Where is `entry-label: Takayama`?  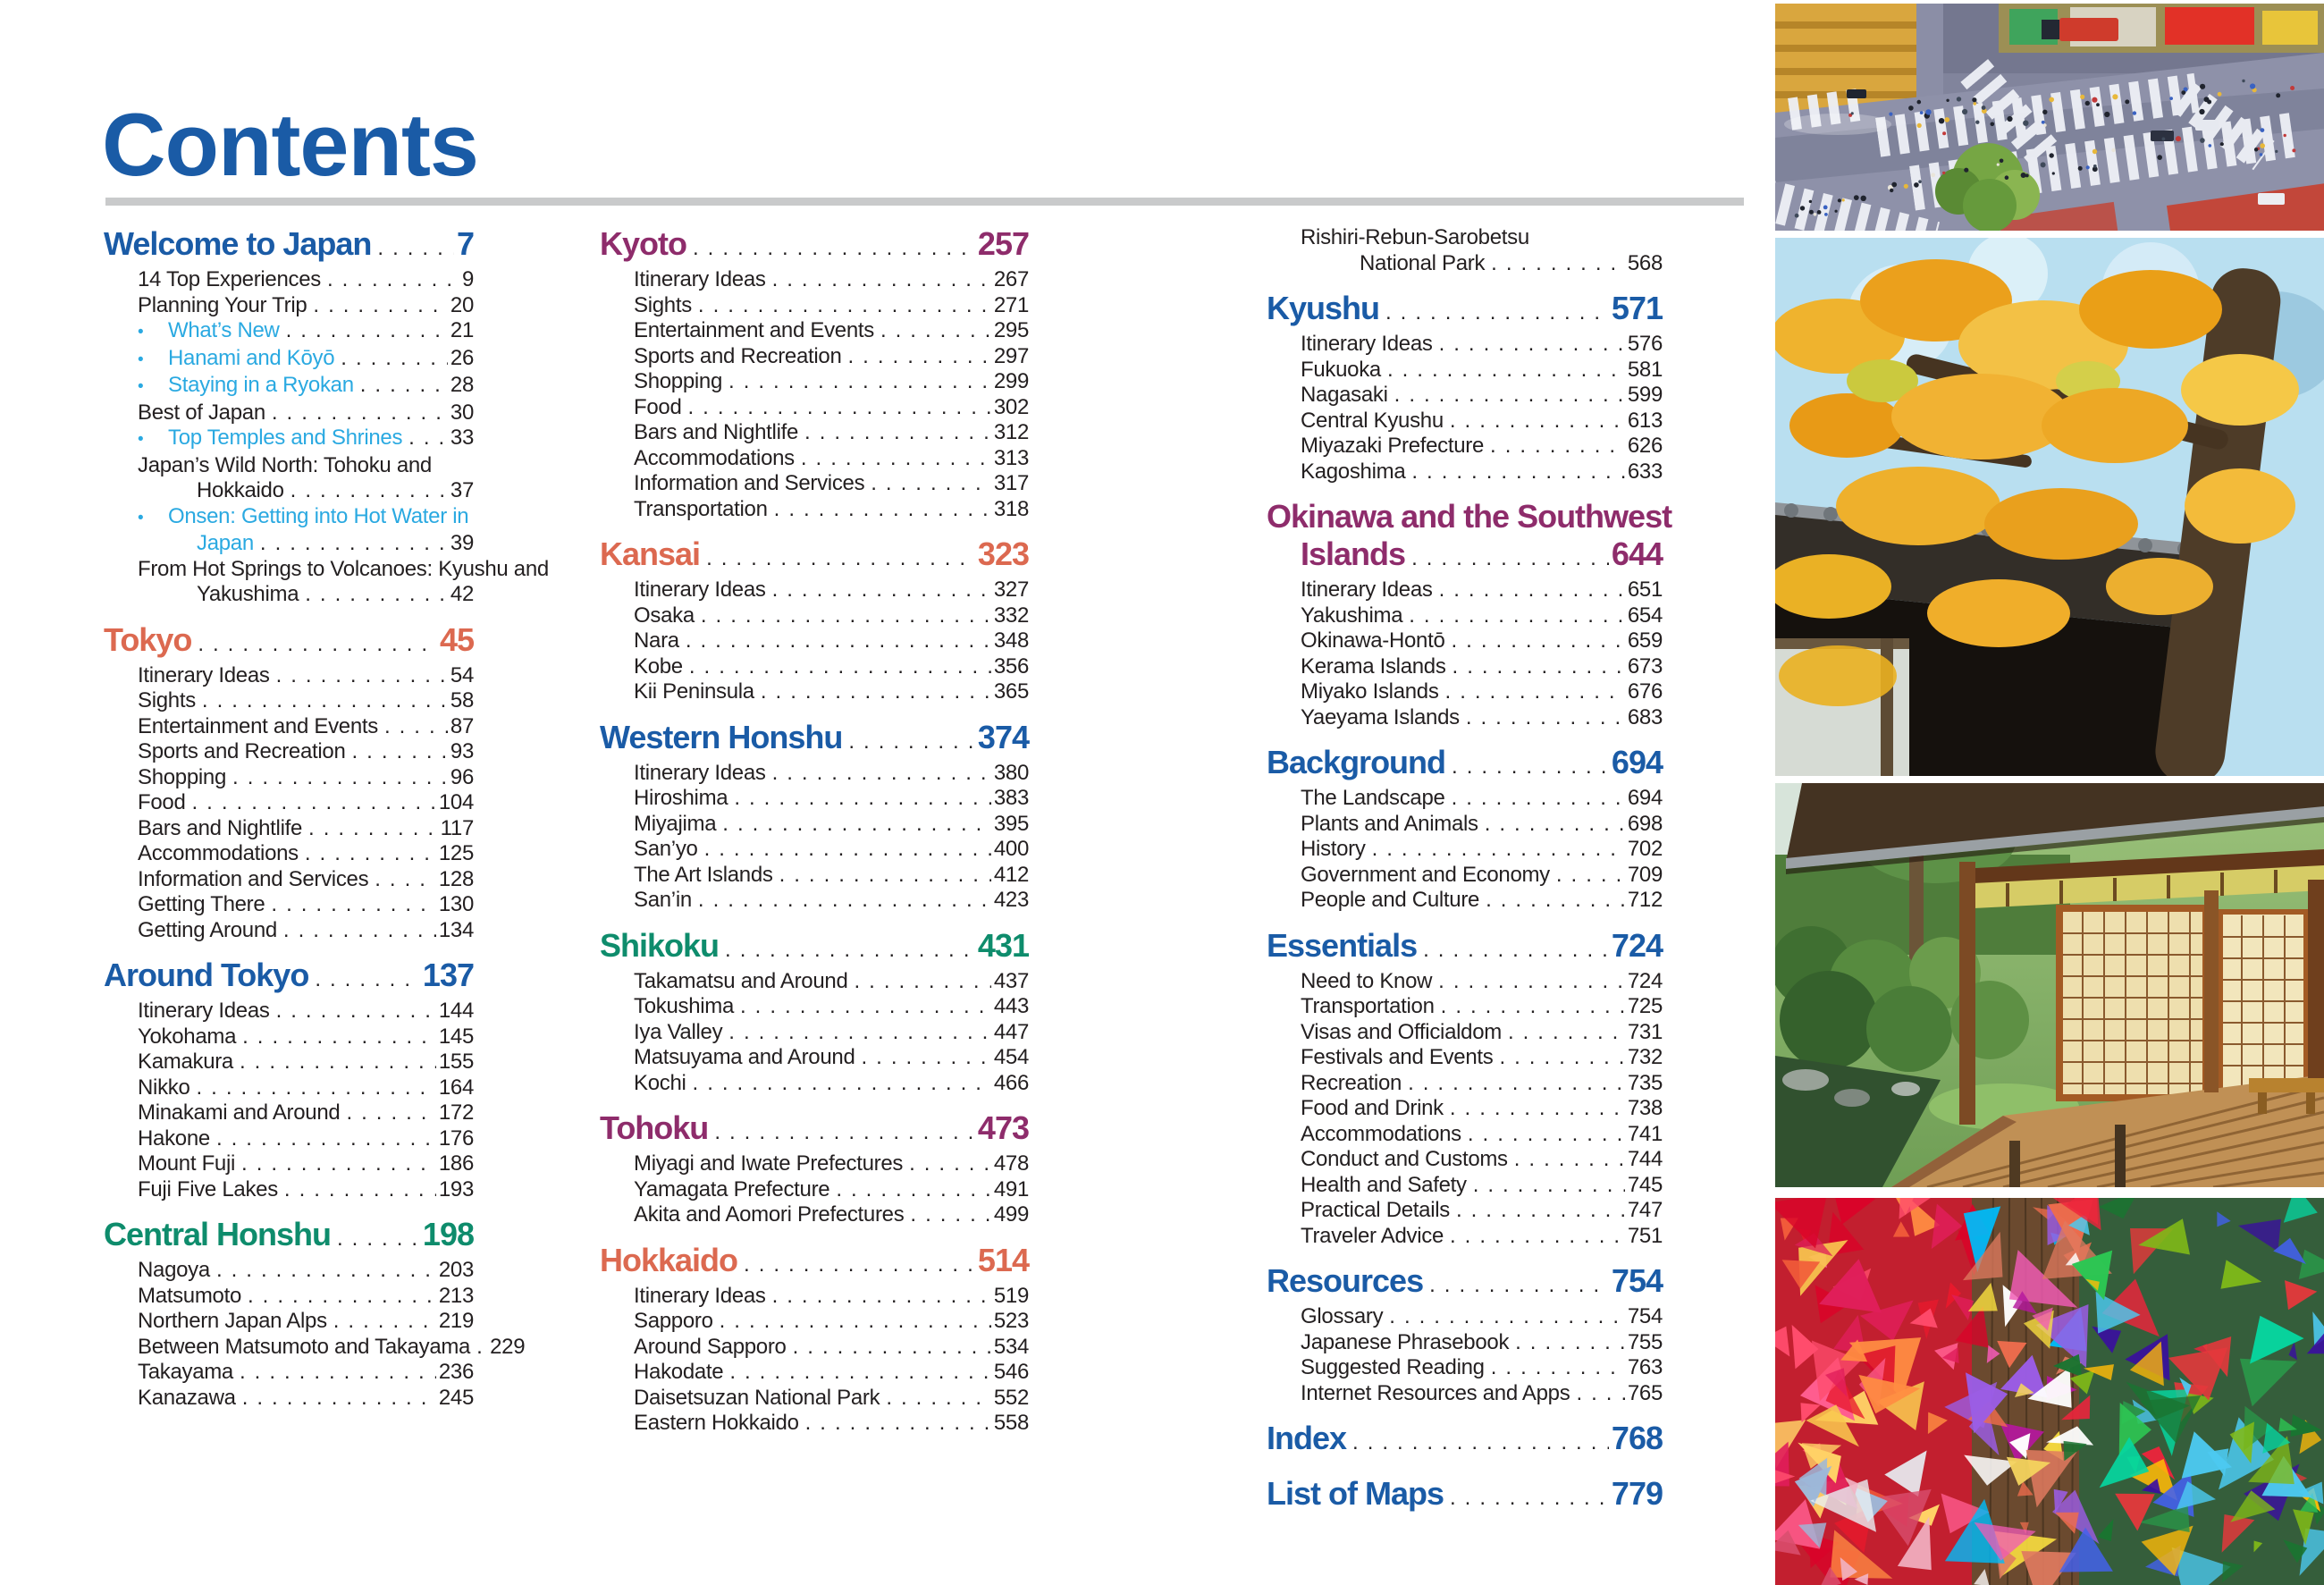 entry-label: Takayama is located at coordinates (185, 1372).